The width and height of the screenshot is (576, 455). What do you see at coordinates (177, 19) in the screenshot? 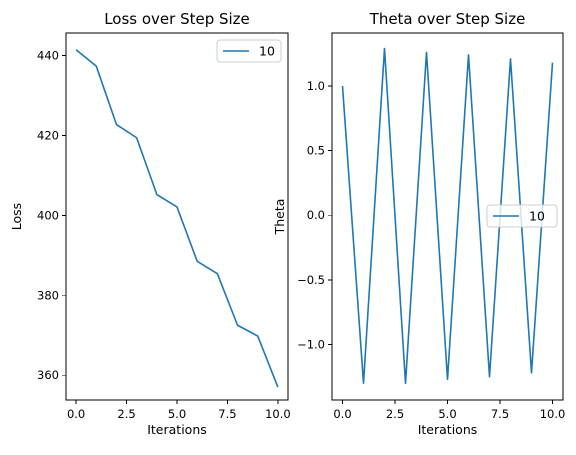
I see `left-chart-title: Loss over Step Size` at bounding box center [177, 19].